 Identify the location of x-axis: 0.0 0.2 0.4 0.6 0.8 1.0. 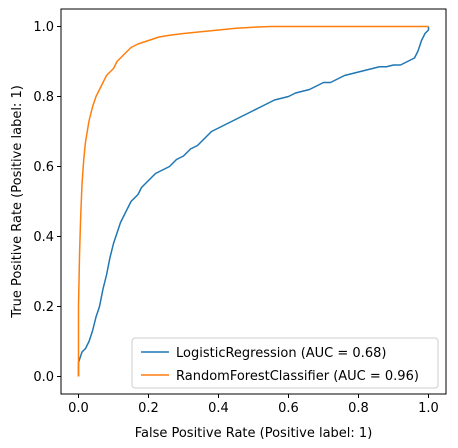
(253, 405).